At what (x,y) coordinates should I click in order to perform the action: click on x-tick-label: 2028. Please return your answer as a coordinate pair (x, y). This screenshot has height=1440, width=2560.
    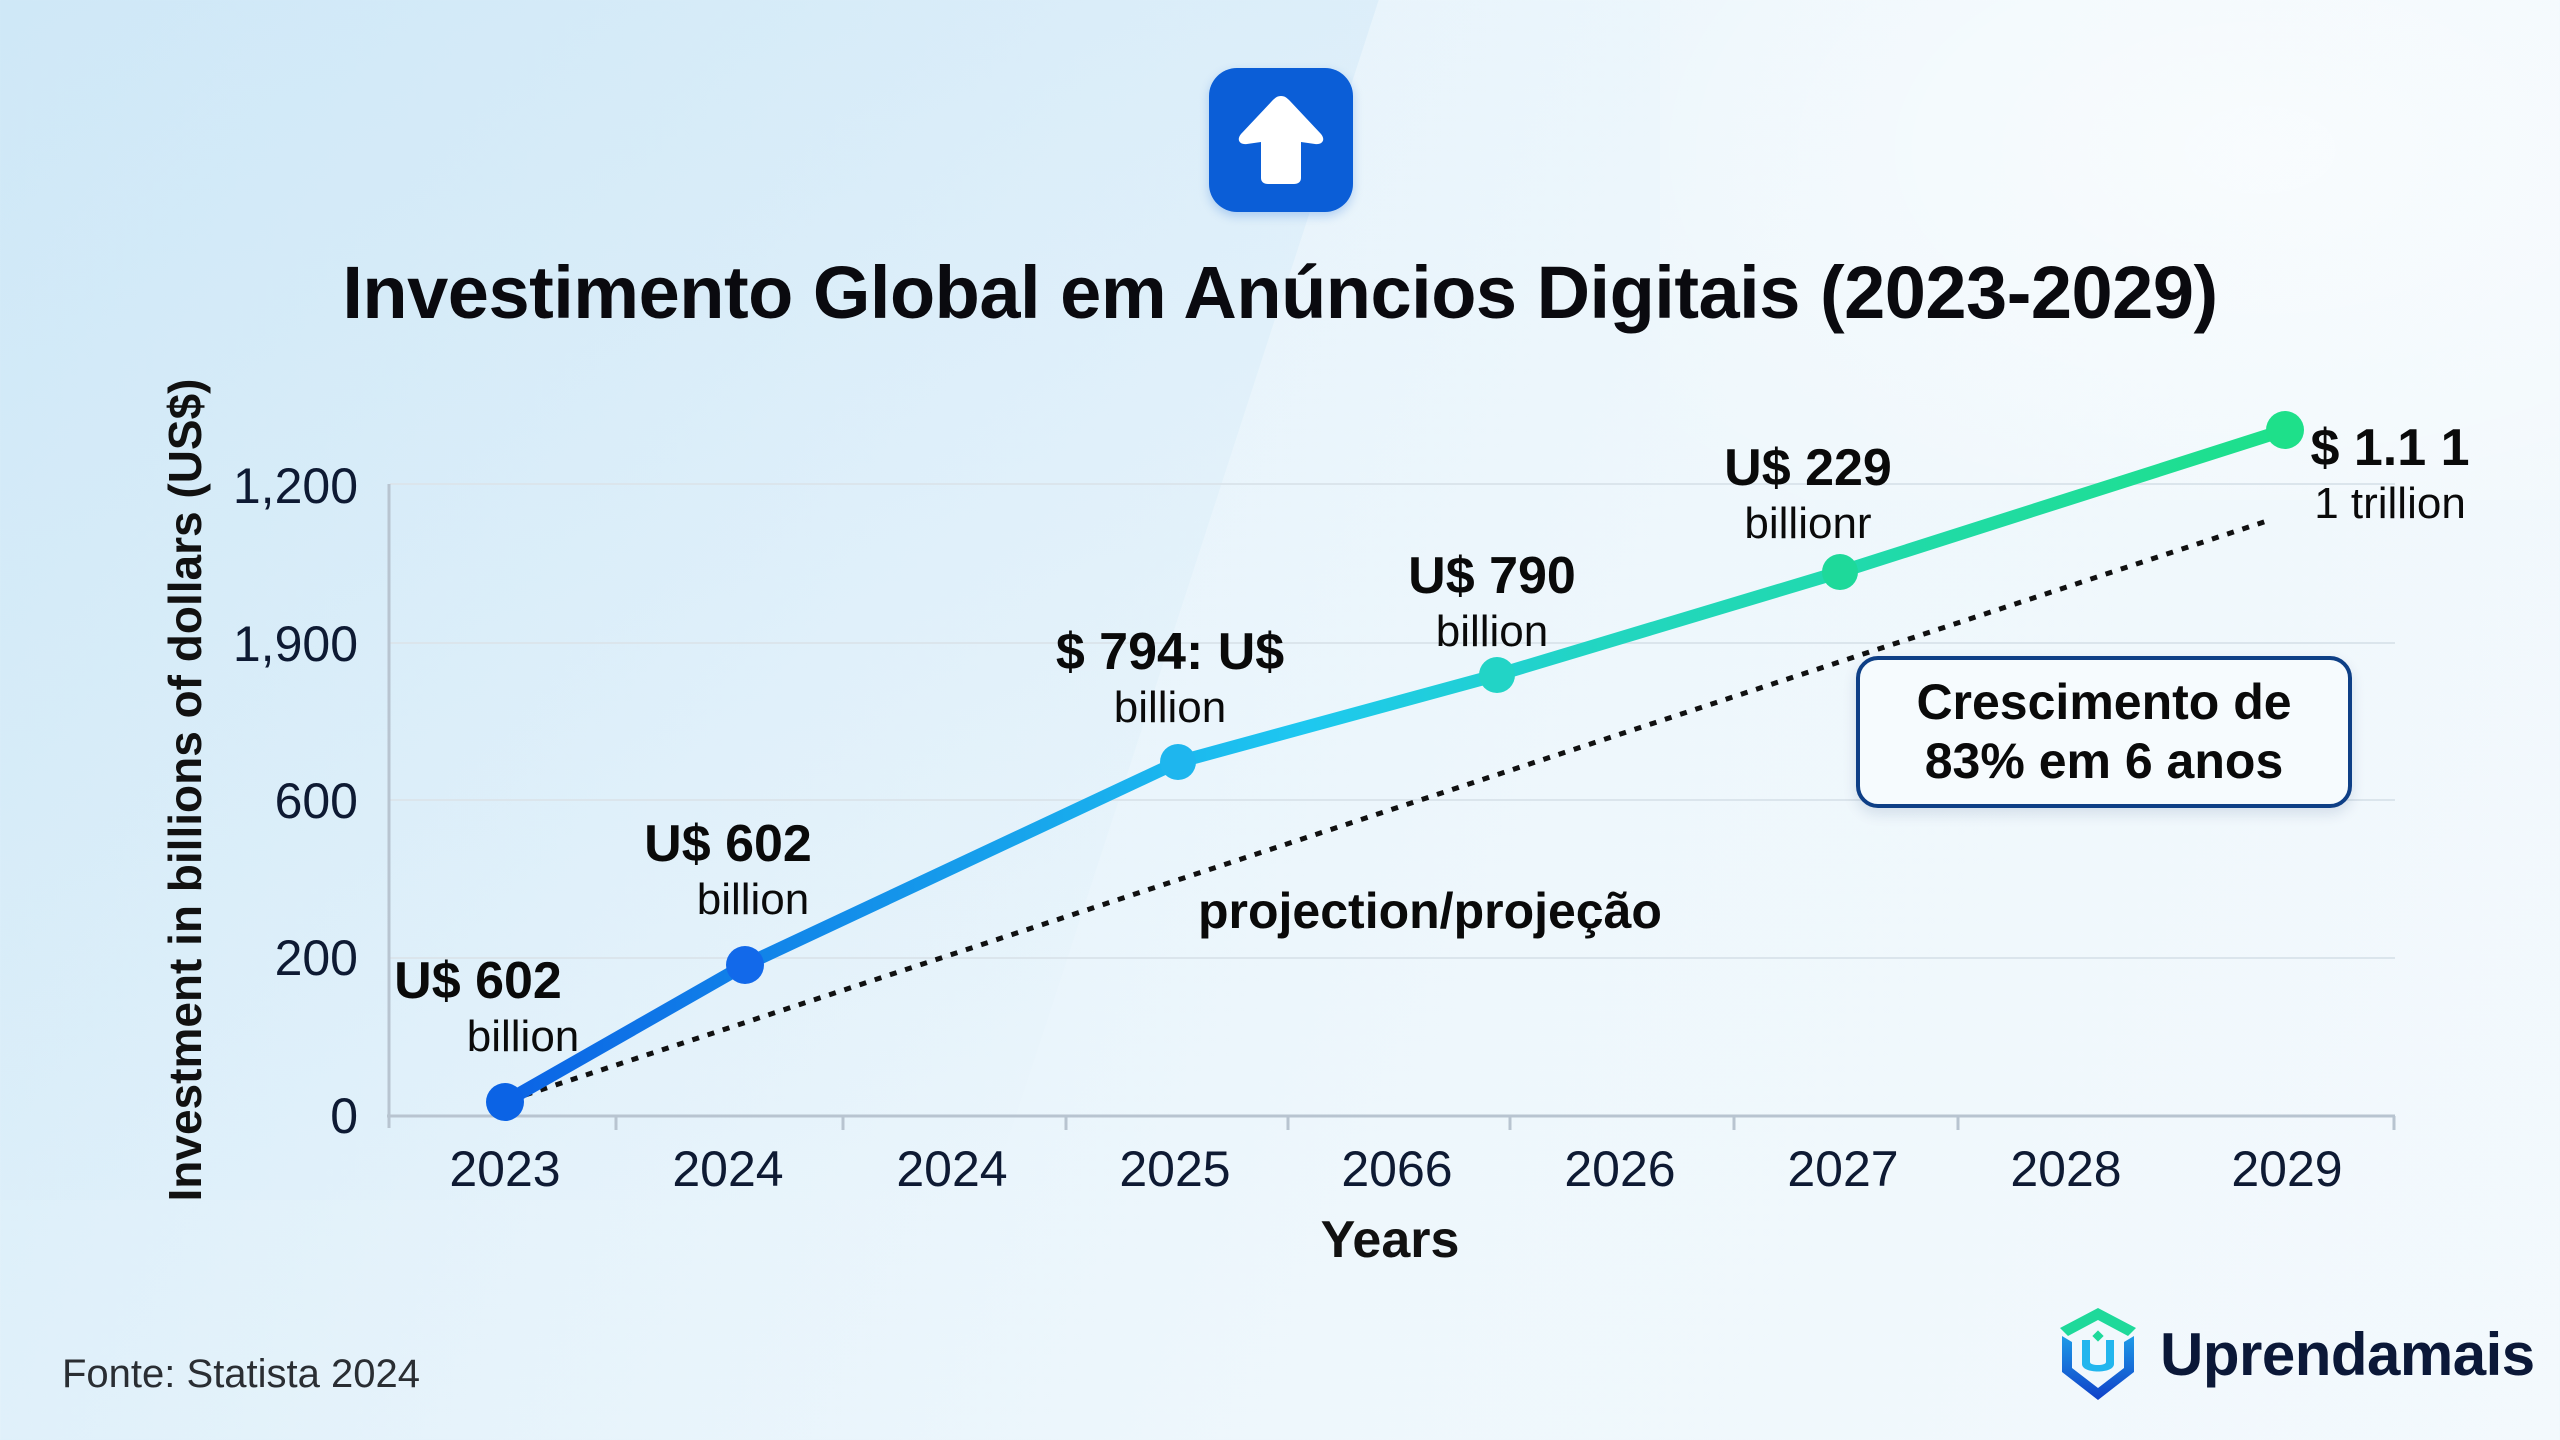
    Looking at the image, I should click on (2066, 1169).